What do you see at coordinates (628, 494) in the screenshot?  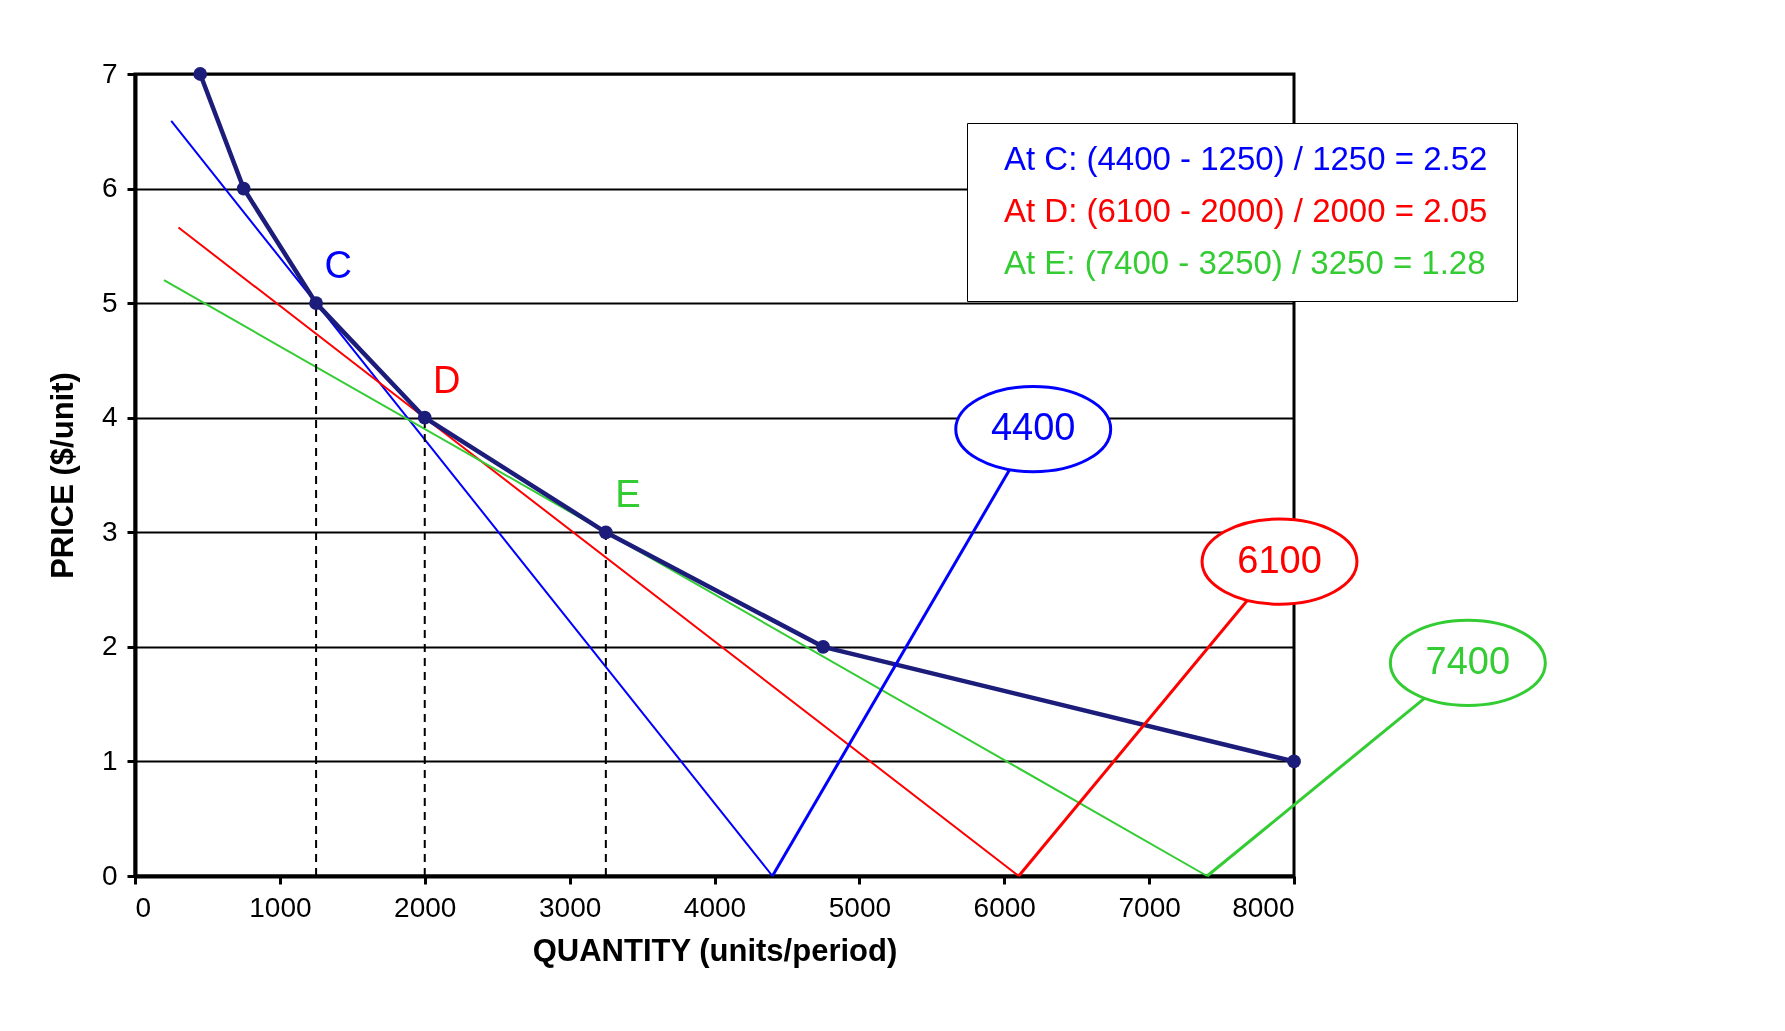 I see `data-label: E` at bounding box center [628, 494].